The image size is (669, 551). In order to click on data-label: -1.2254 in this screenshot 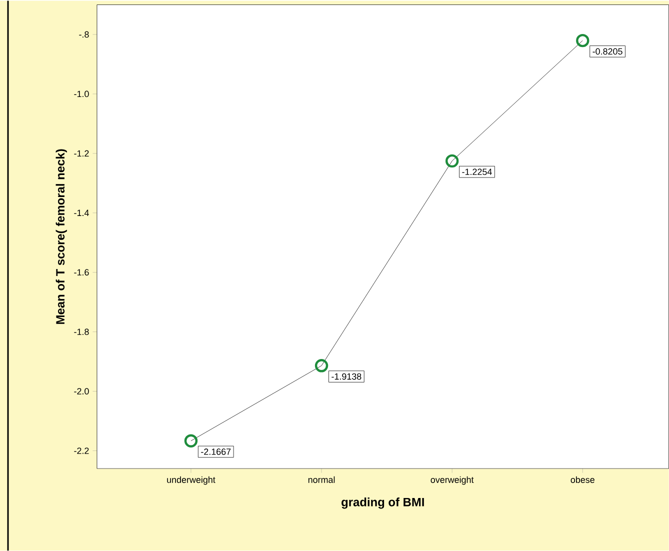, I will do `click(477, 171)`.